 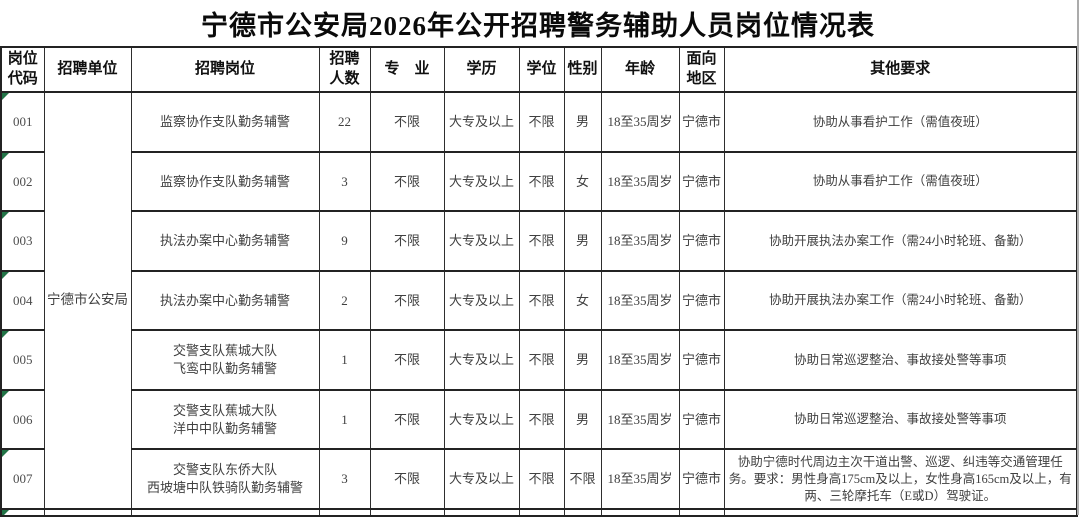 What do you see at coordinates (900, 69) in the screenshot?
I see `header-requirements: 其他要求` at bounding box center [900, 69].